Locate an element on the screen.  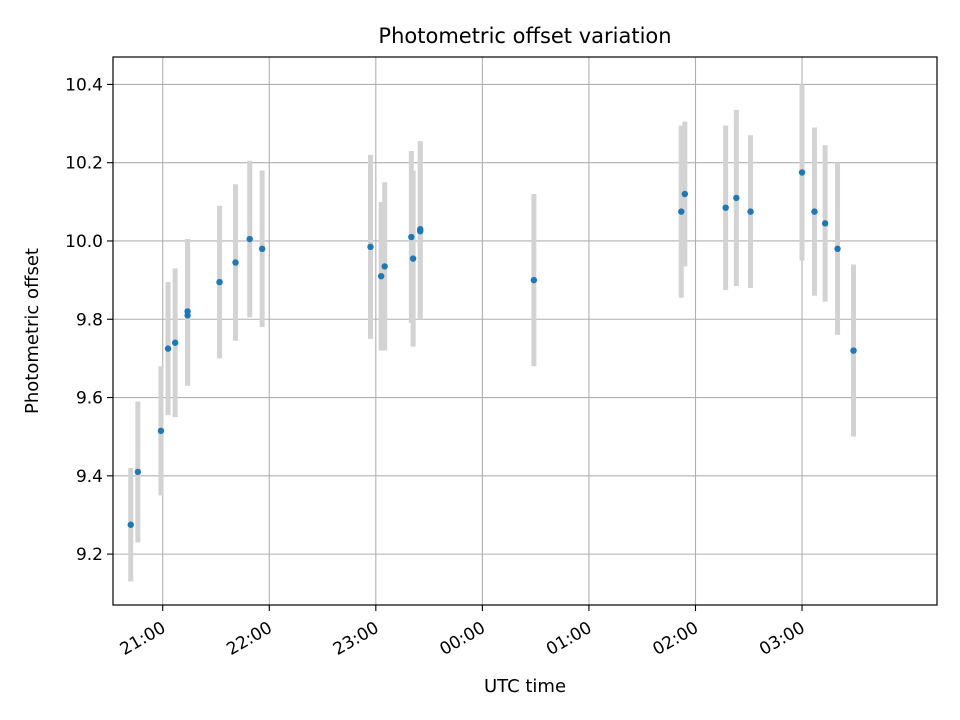
y-tick-label: 10.4 is located at coordinates (84, 85).